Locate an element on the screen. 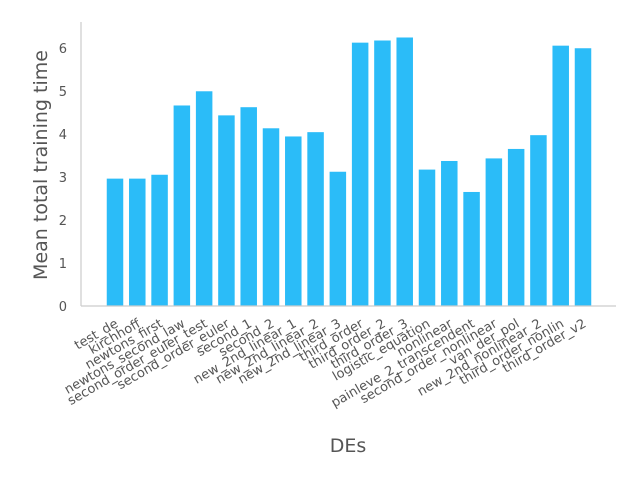  y-tick-label: 2 is located at coordinates (63, 221).